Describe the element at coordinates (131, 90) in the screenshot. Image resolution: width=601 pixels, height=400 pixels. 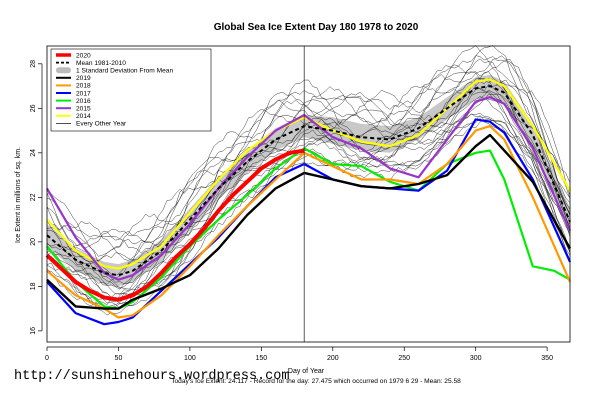
I see `legend-box` at that location.